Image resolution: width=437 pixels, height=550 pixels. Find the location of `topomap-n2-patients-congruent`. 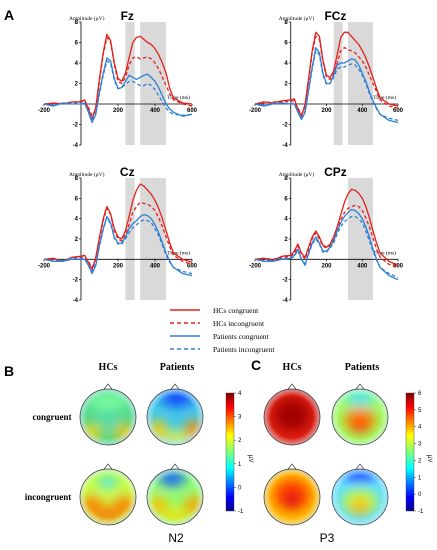

topomap-n2-patients-congruent is located at coordinates (175, 414).